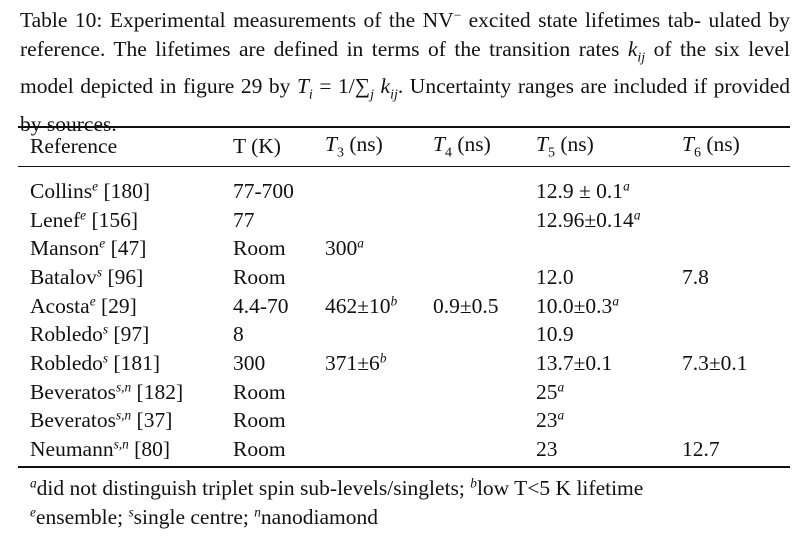 The width and height of the screenshot is (800, 536). I want to click on footnote-e: ensemble;, so click(82, 517).